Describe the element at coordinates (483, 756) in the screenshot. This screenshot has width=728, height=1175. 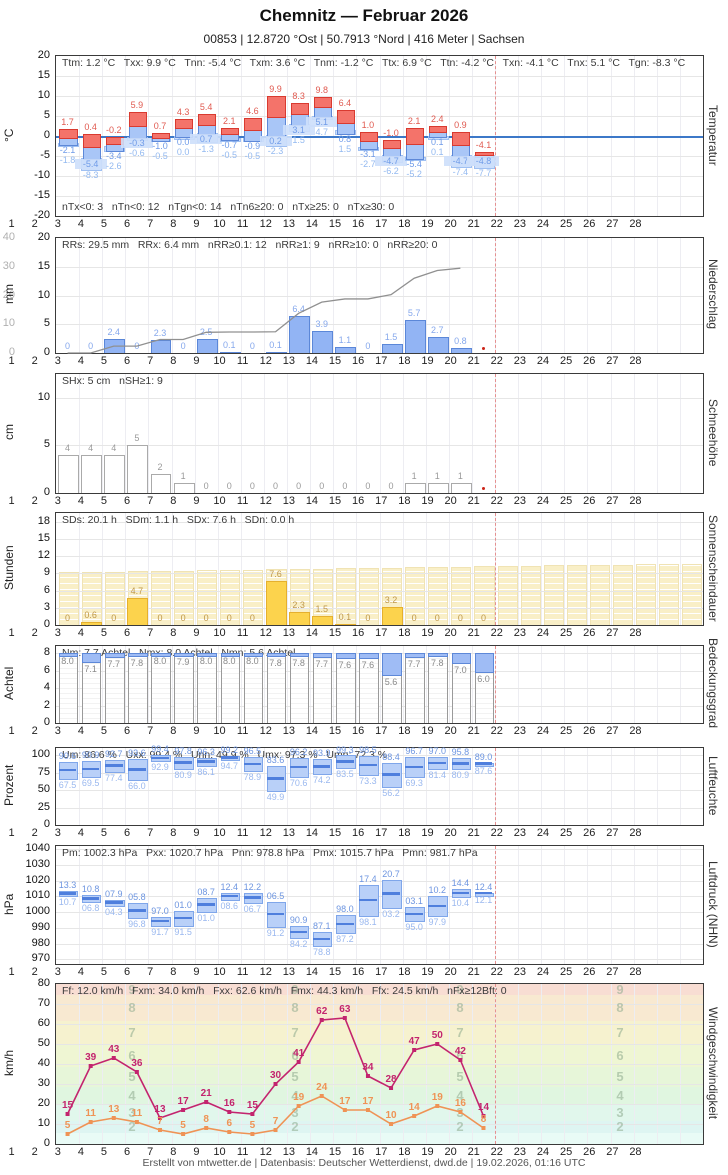
I see `humidity-max-label: 89.0` at that location.